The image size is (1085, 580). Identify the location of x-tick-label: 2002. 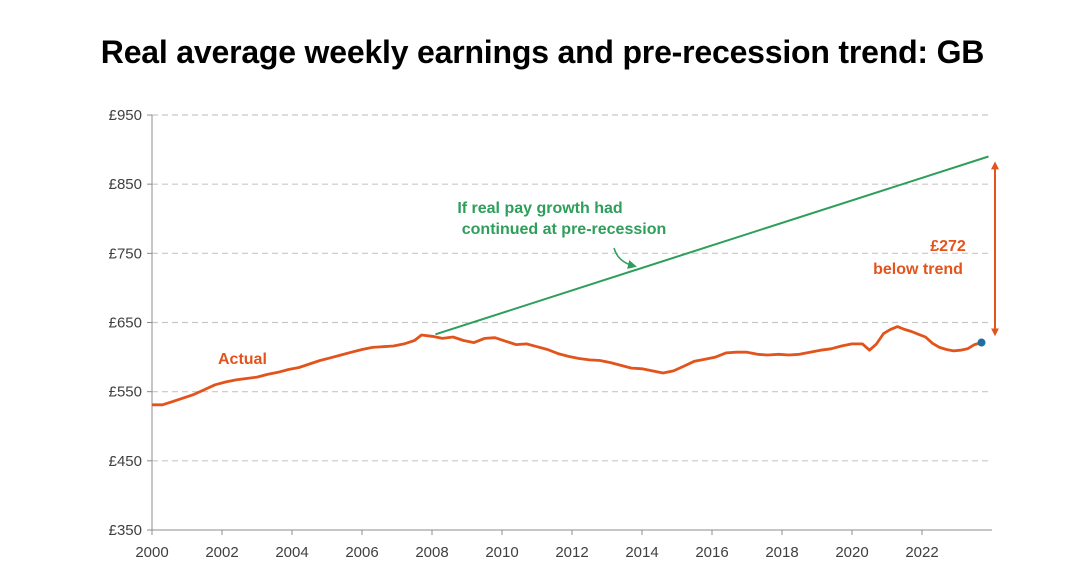
(221, 552).